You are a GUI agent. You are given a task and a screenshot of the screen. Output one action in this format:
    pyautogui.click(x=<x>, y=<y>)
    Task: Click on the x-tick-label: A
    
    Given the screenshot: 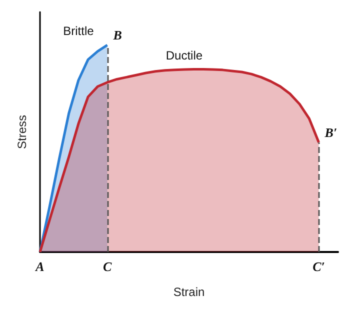 What is the action you would take?
    pyautogui.click(x=39, y=266)
    